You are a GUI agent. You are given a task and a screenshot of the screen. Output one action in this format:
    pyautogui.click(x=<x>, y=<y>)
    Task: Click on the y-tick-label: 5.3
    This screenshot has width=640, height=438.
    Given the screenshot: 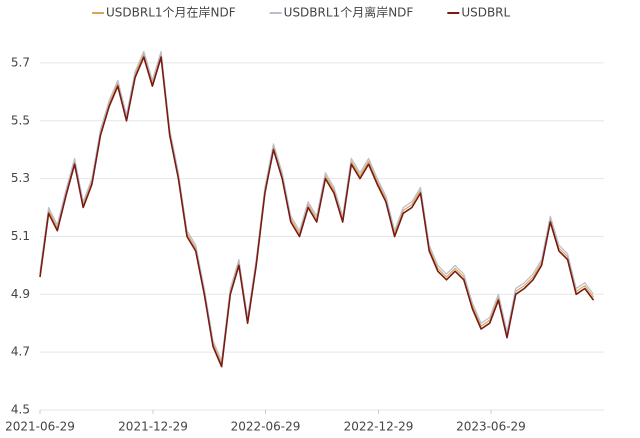 What is the action you would take?
    pyautogui.click(x=20, y=178)
    